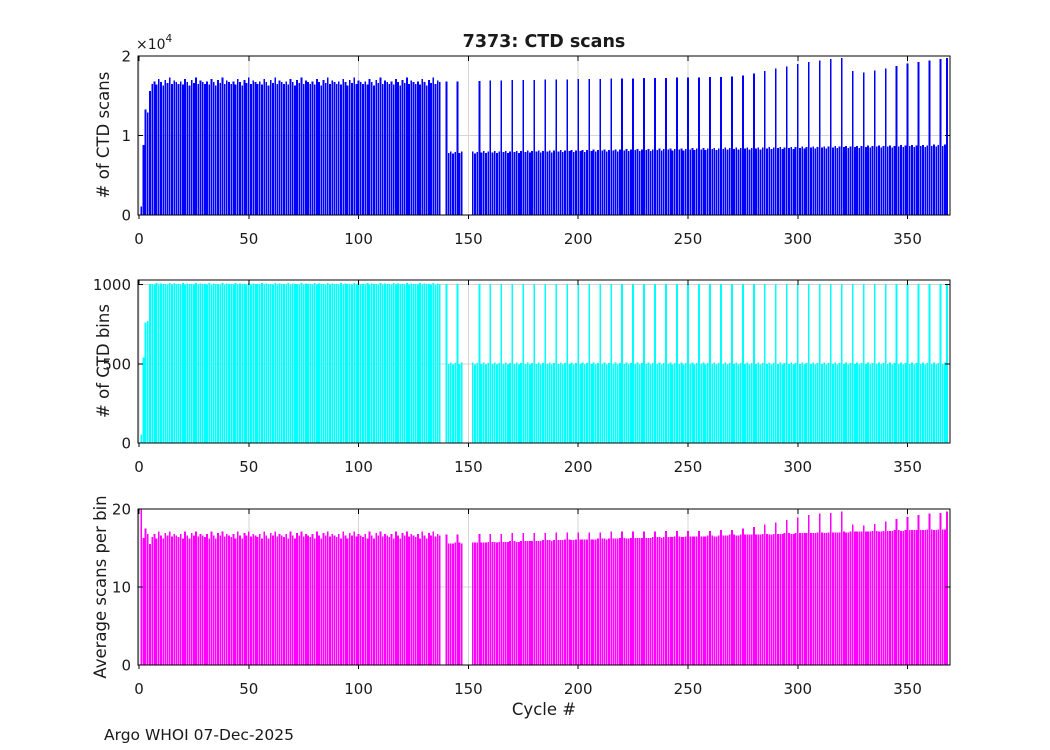 The image size is (1050, 750). I want to click on x-tick-label: 100, so click(358, 467).